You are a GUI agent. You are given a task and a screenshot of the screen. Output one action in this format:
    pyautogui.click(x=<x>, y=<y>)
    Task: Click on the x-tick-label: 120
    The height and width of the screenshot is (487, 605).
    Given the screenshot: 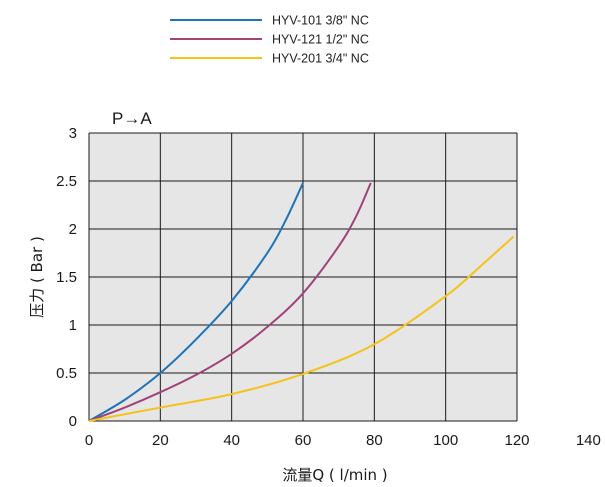 What is the action you would take?
    pyautogui.click(x=516, y=440)
    